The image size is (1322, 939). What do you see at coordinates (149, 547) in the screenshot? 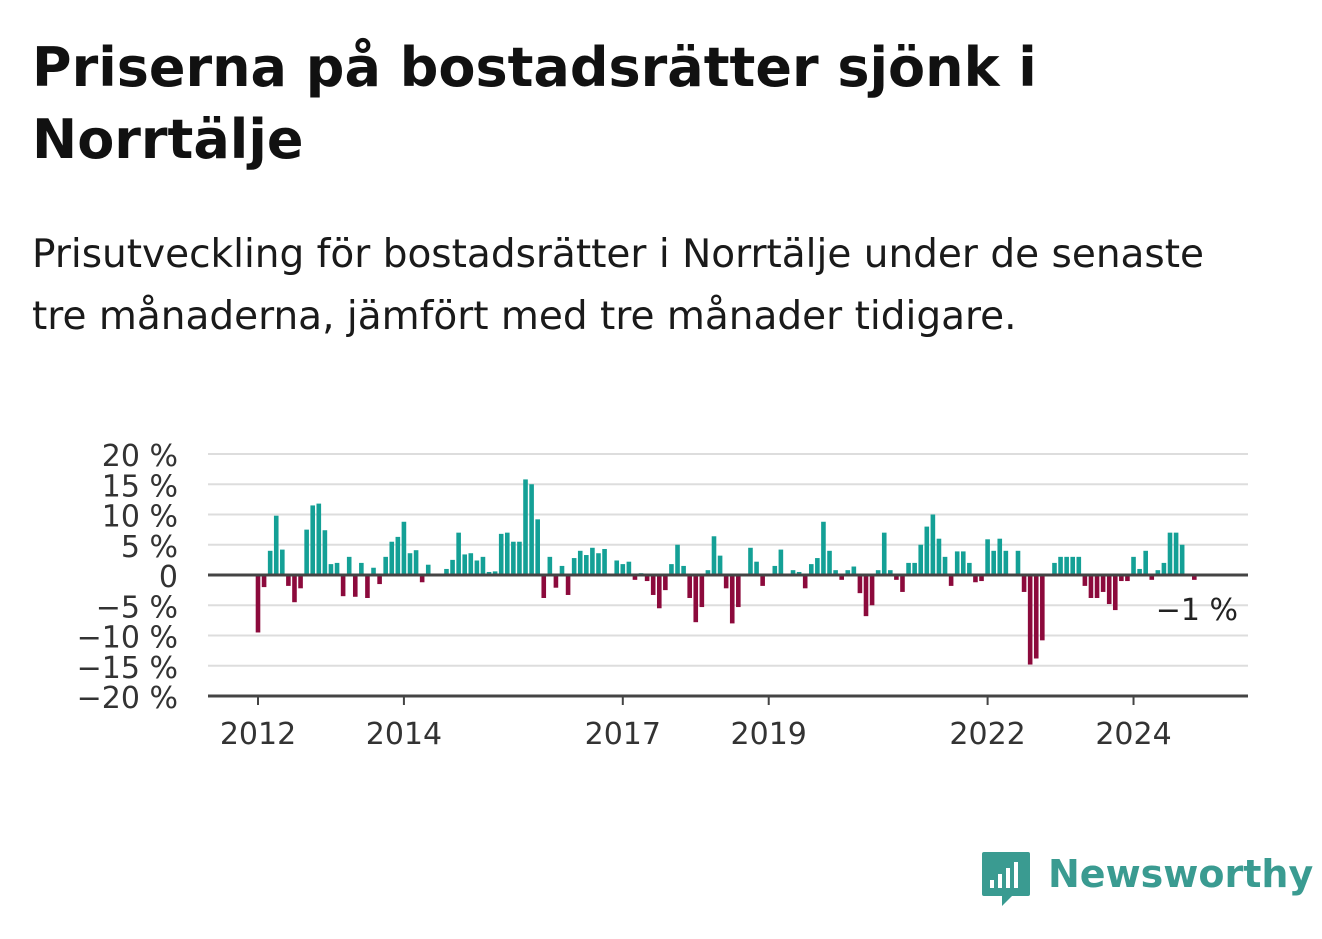
I see `y-tick-label: 5 %` at bounding box center [149, 547].